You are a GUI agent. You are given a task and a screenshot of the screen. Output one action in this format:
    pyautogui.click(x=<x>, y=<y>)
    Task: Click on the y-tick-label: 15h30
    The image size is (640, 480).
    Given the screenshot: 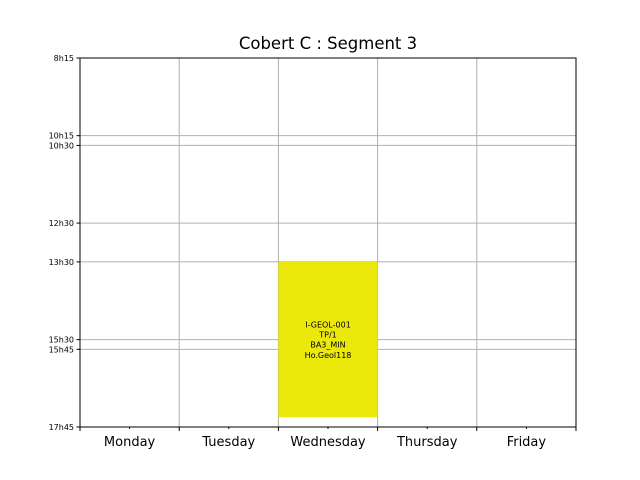 What is the action you would take?
    pyautogui.click(x=61, y=340)
    